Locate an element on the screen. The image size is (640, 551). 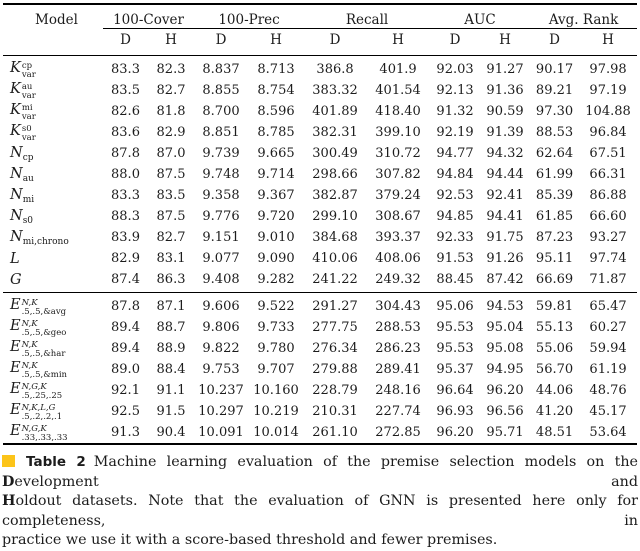
value-cell: 9.707 is located at coordinates (276, 369).